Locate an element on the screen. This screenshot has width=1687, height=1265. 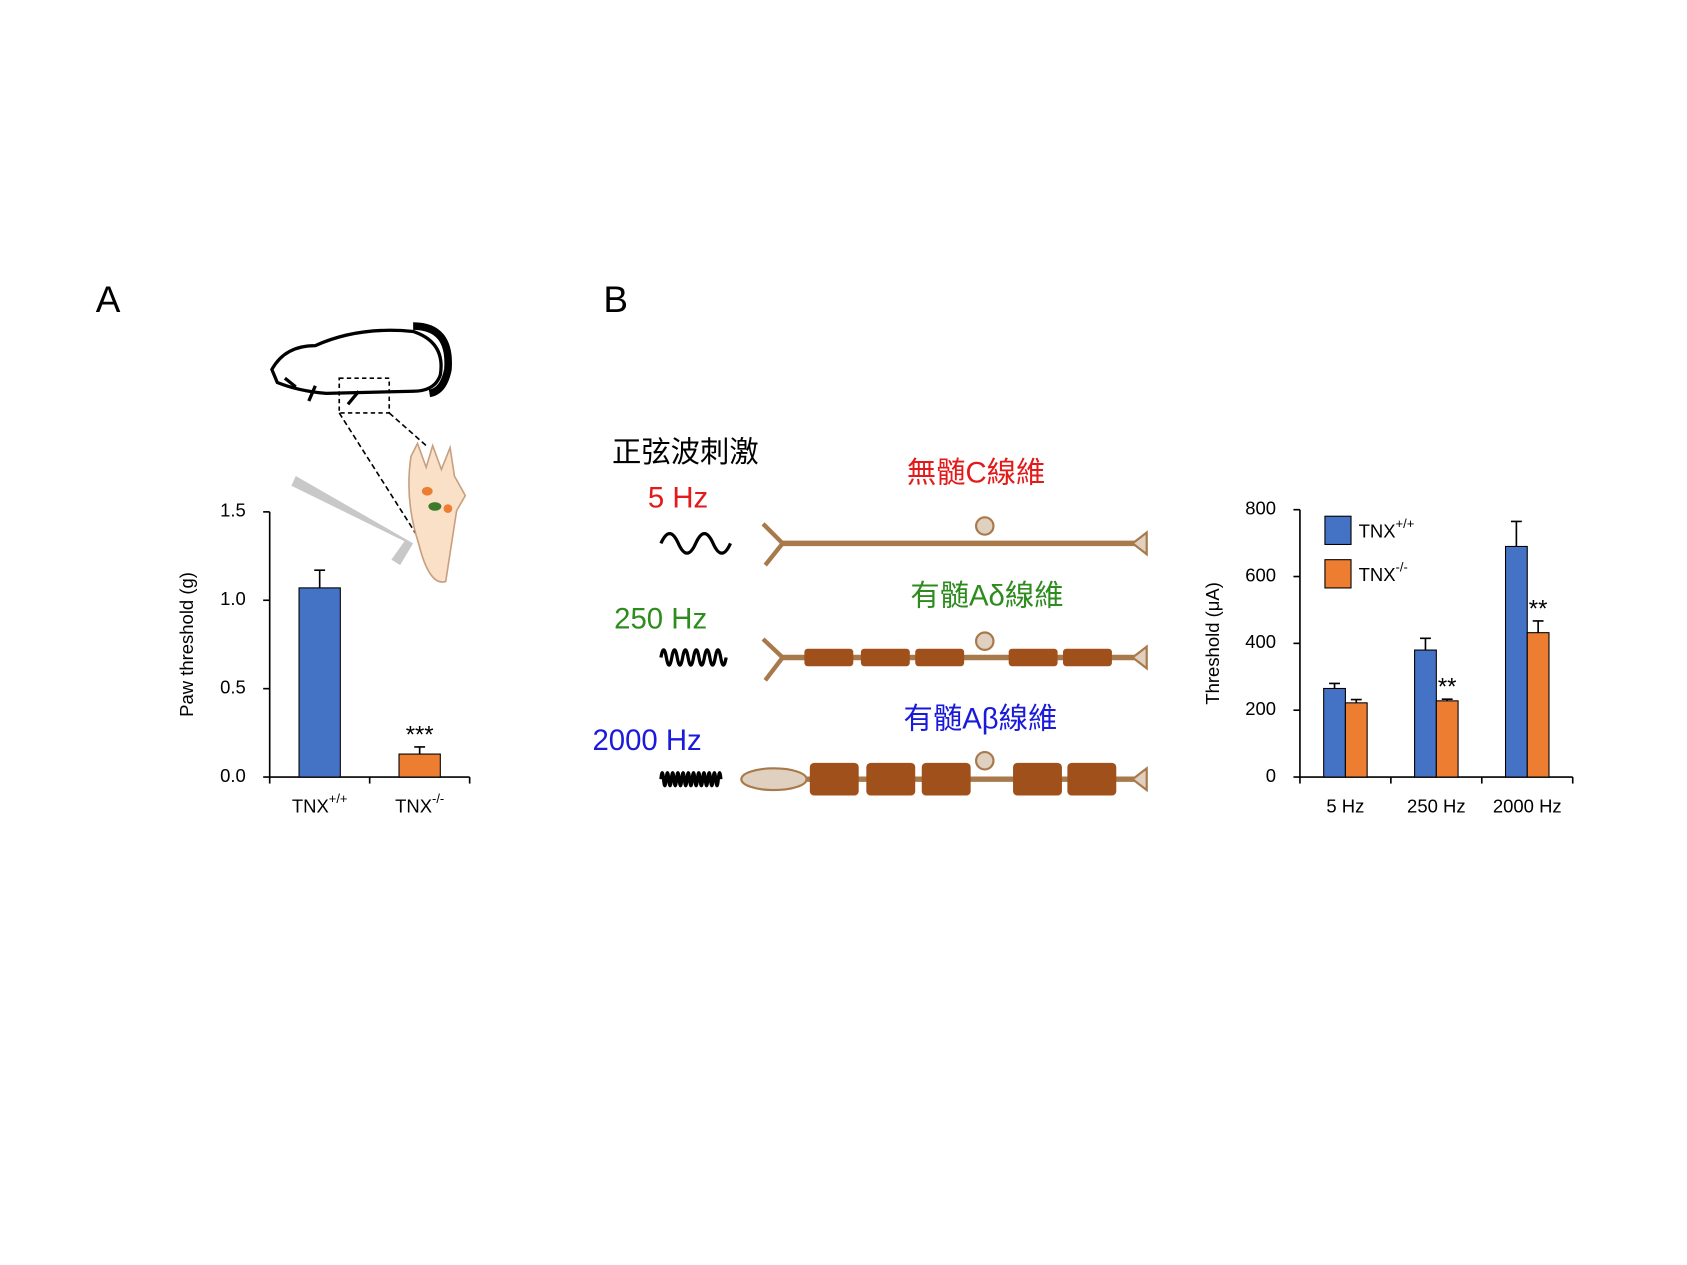
x-tick-label: 5 Hz is located at coordinates (1345, 805).